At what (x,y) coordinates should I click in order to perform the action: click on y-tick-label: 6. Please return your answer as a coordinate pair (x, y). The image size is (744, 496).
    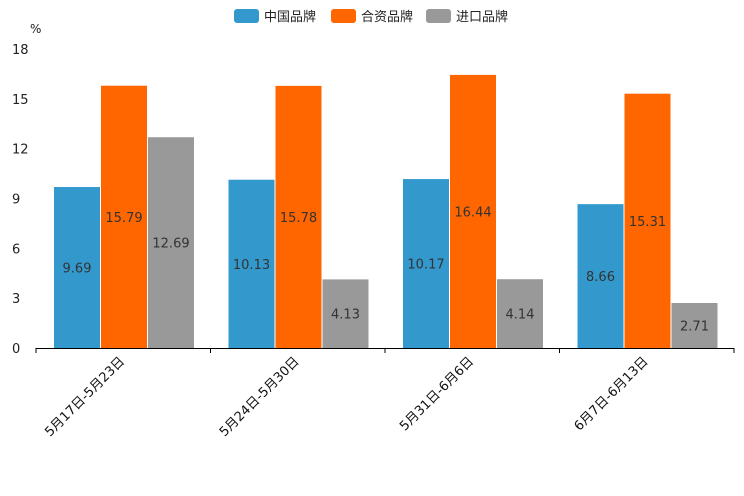
    Looking at the image, I should click on (16, 249).